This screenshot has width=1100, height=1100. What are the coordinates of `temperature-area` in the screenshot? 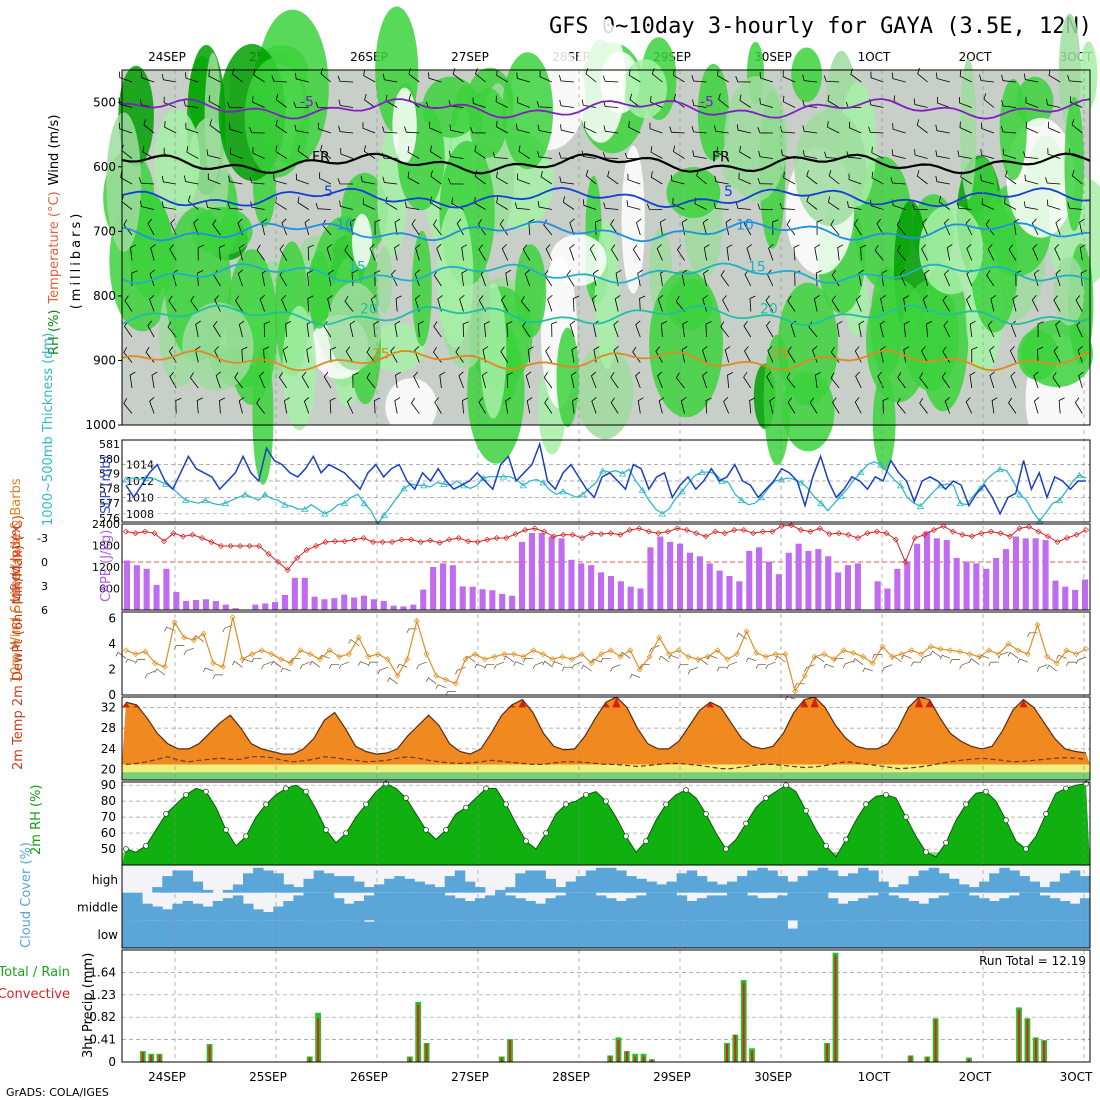 It's located at (606, 731).